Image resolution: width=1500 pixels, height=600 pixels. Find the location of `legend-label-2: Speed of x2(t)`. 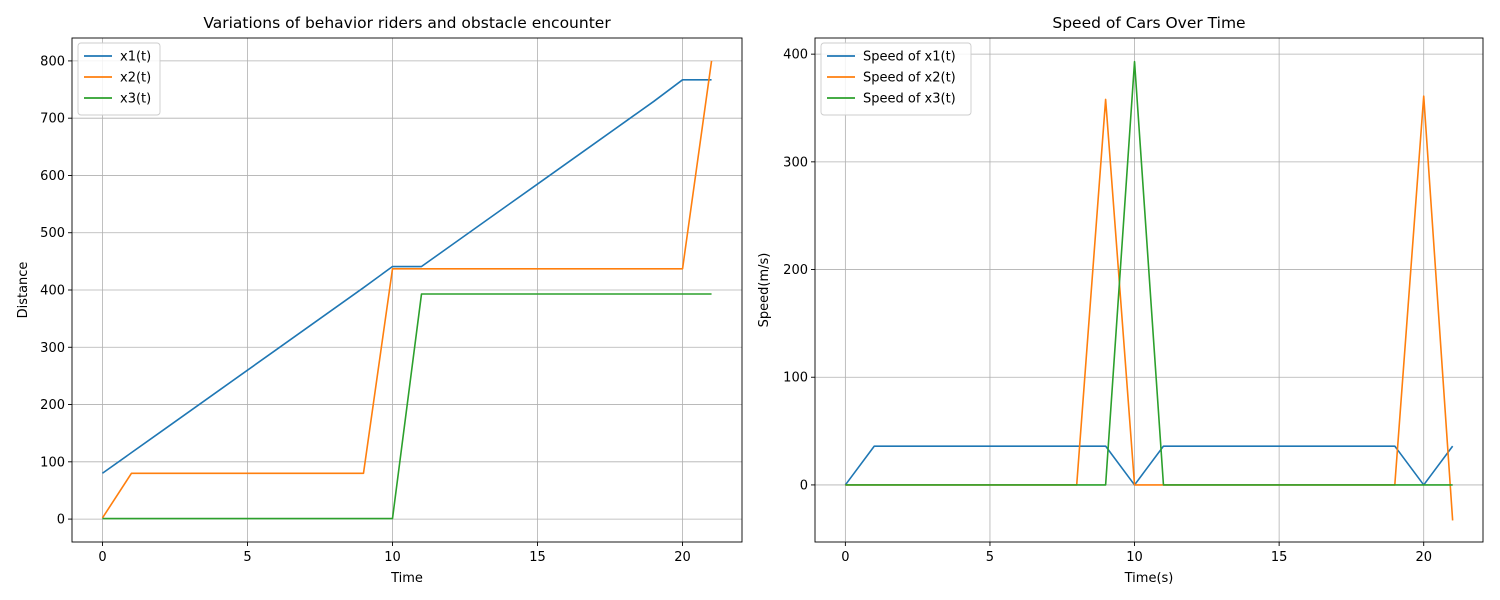

legend-label-2: Speed of x2(t) is located at coordinates (909, 78).